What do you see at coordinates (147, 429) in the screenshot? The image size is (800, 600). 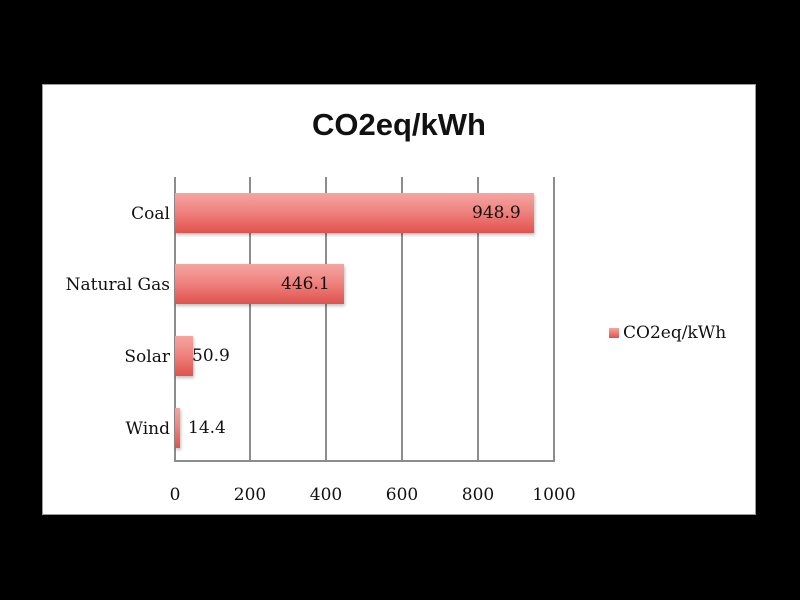 I see `category-label-wind: Wind` at bounding box center [147, 429].